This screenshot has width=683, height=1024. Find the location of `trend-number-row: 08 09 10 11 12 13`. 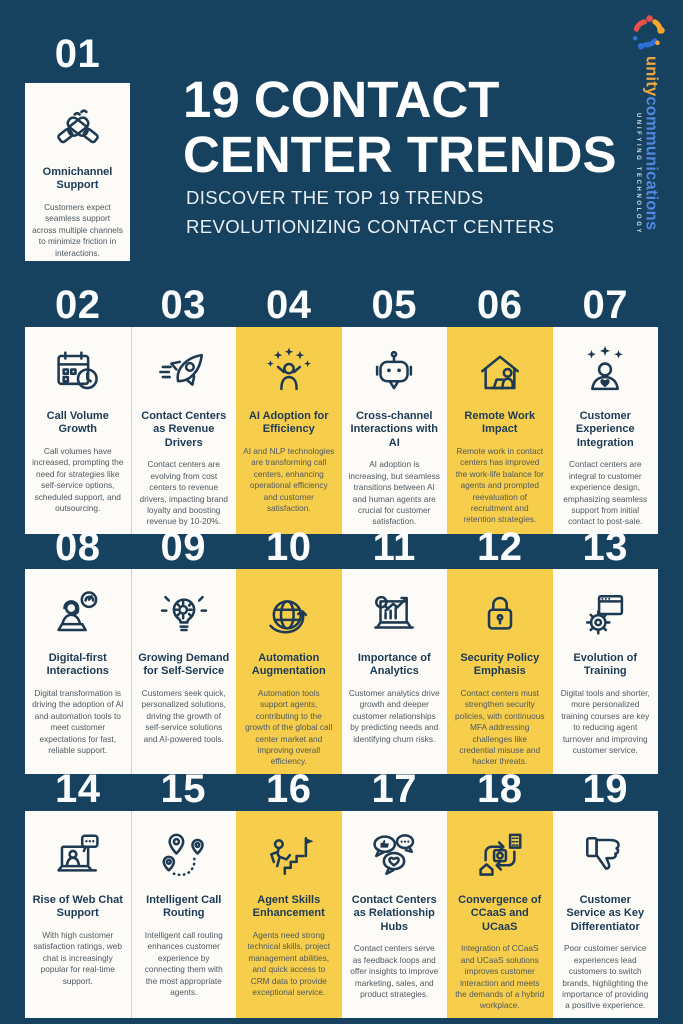

trend-number-row: 08 09 10 11 12 13 is located at coordinates (341, 547).